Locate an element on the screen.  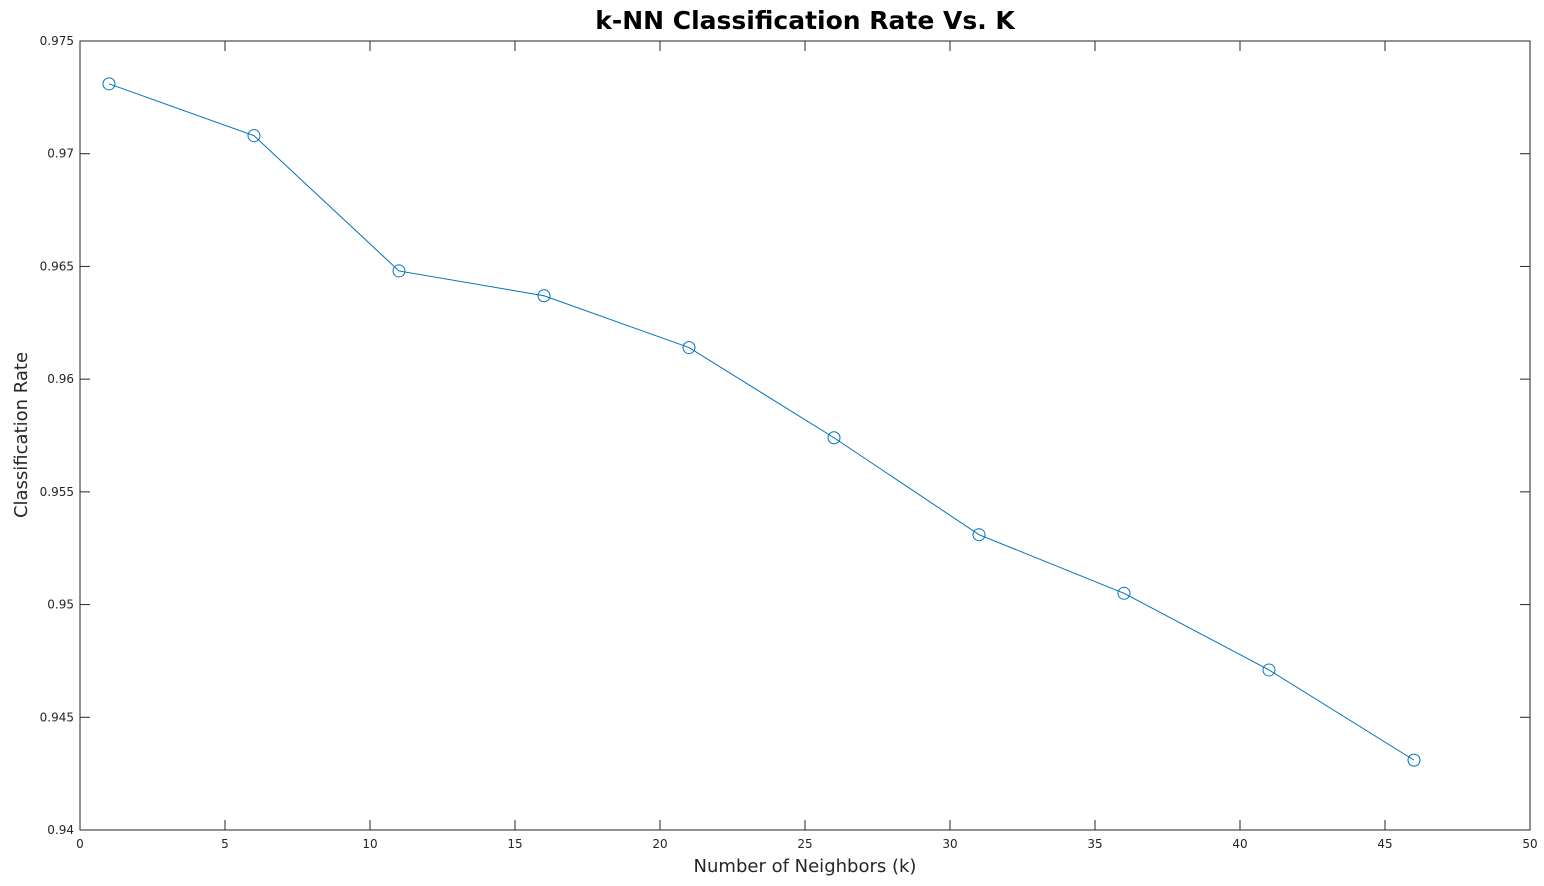
y-tick-label: 0.965 is located at coordinates (57, 266).